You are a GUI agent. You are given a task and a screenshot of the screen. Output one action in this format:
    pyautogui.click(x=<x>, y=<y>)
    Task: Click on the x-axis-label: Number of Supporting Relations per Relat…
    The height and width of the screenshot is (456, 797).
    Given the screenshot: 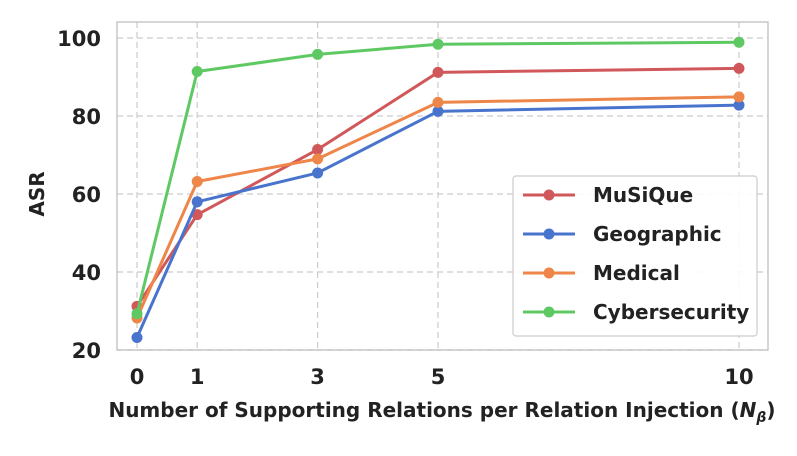 What is the action you would take?
    pyautogui.click(x=441, y=412)
    